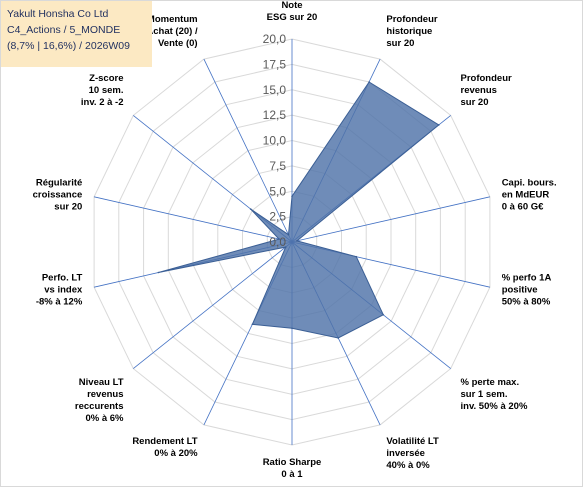  I want to click on category-label-5: % perte max. sur 1 sem. inv. 50% à 20%, so click(494, 394).